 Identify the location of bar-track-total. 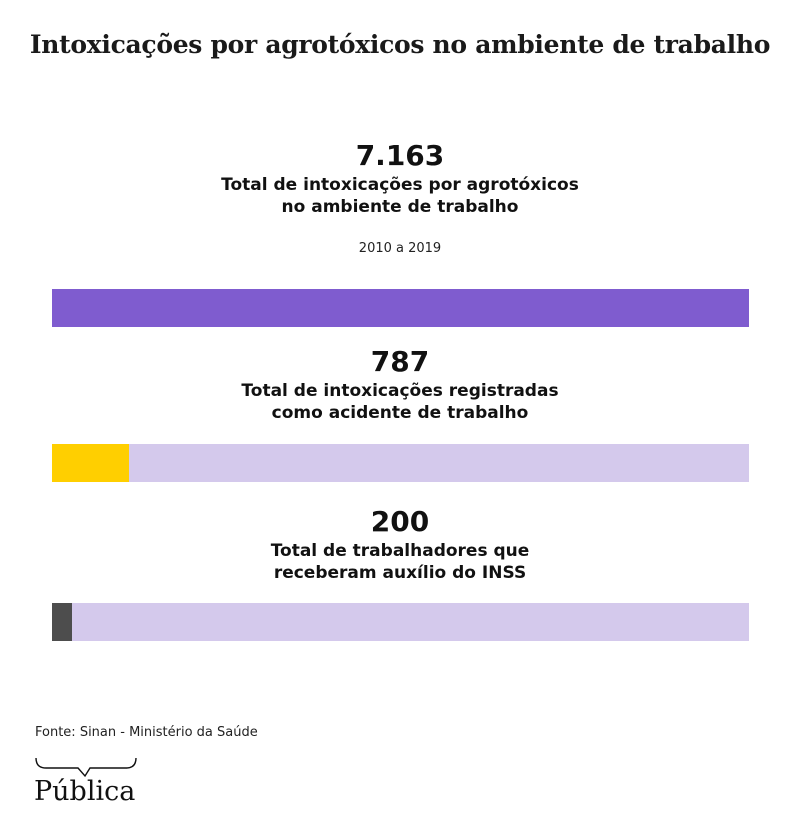
(400, 308).